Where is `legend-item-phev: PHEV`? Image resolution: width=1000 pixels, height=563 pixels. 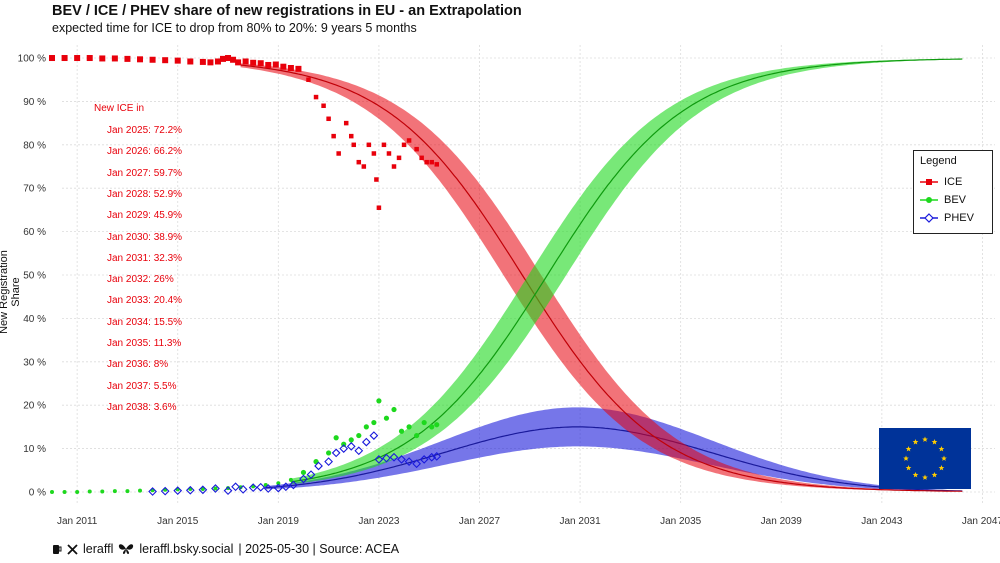
legend-item-phev: PHEV is located at coordinates (947, 218).